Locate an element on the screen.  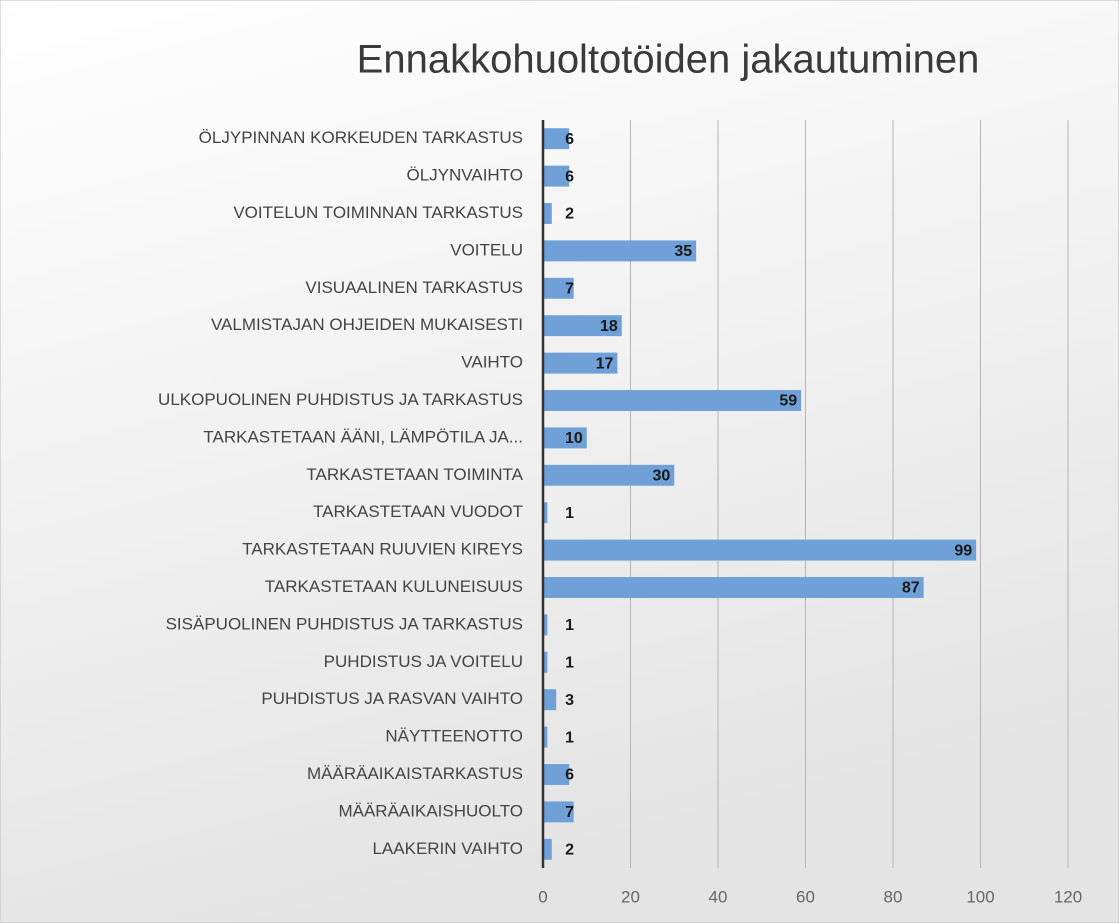
data-label: 18 is located at coordinates (609, 326).